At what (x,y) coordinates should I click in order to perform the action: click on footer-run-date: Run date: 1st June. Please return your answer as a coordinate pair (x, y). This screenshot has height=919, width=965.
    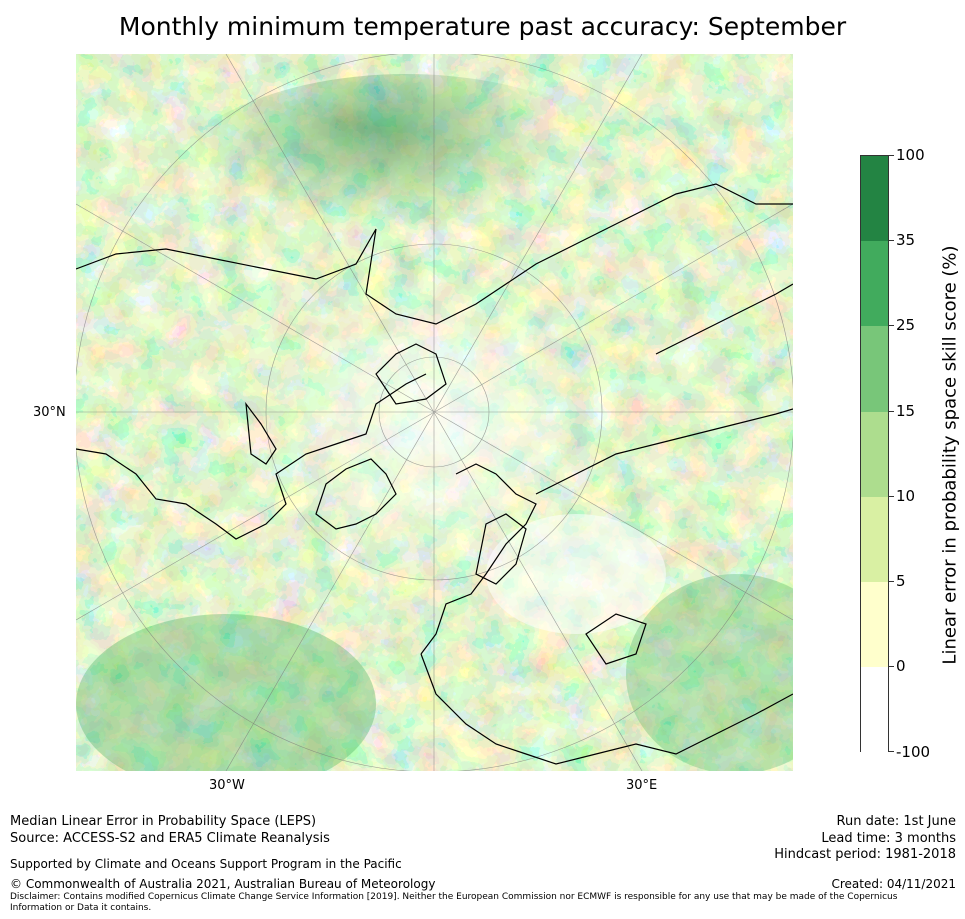
    Looking at the image, I should click on (896, 821).